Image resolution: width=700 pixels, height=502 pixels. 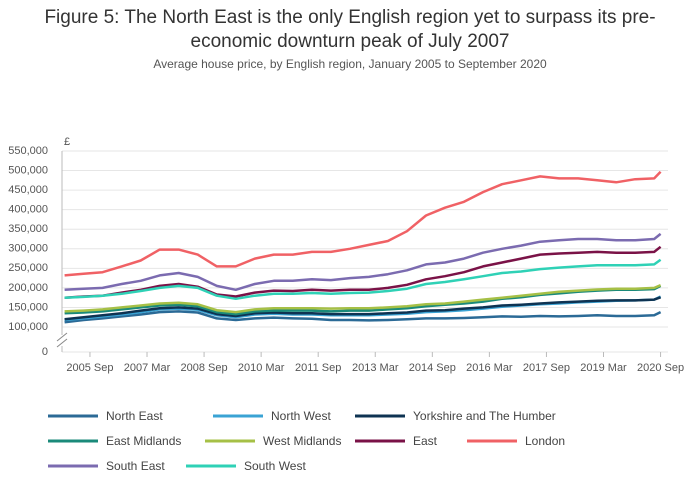 What do you see at coordinates (301, 416) in the screenshot?
I see `legend-label: North West` at bounding box center [301, 416].